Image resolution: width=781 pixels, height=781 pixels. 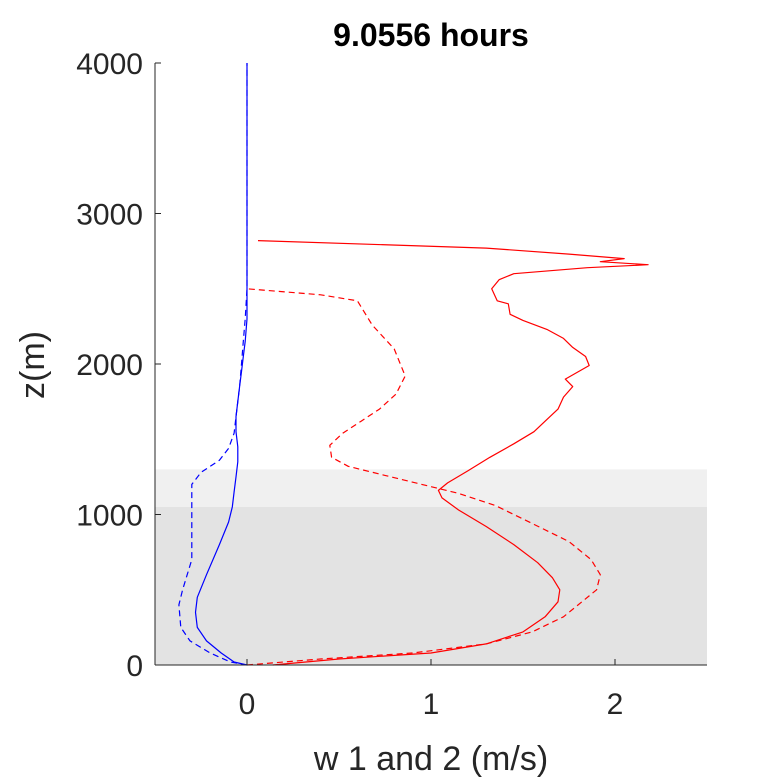 I want to click on x-ticks: 0 1 2, so click(x=431, y=690).